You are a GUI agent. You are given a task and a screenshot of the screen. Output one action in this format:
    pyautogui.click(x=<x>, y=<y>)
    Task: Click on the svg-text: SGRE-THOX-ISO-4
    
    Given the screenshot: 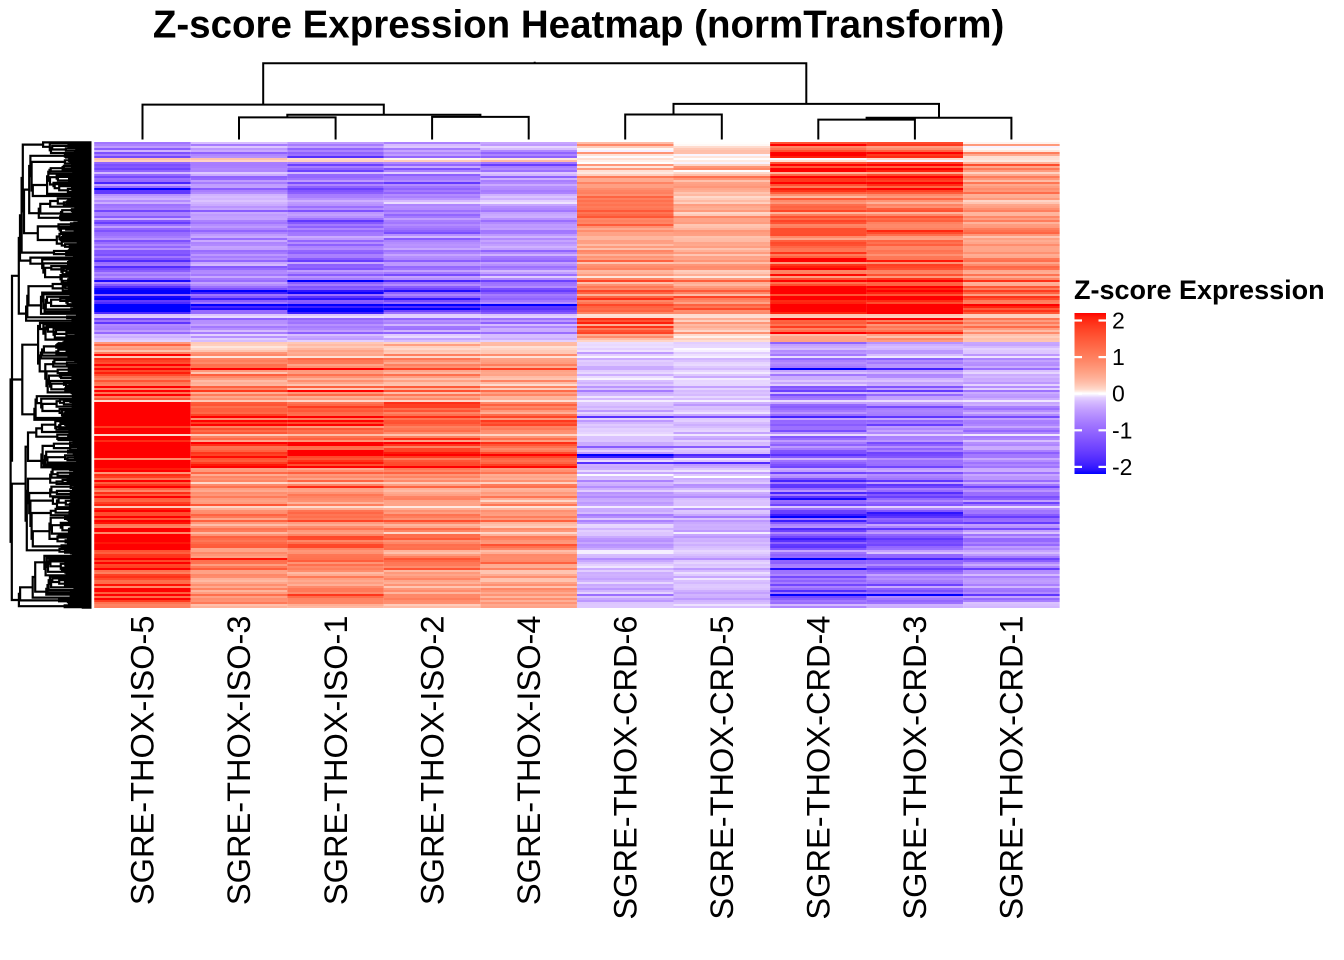 What is the action you would take?
    pyautogui.click(x=528, y=761)
    